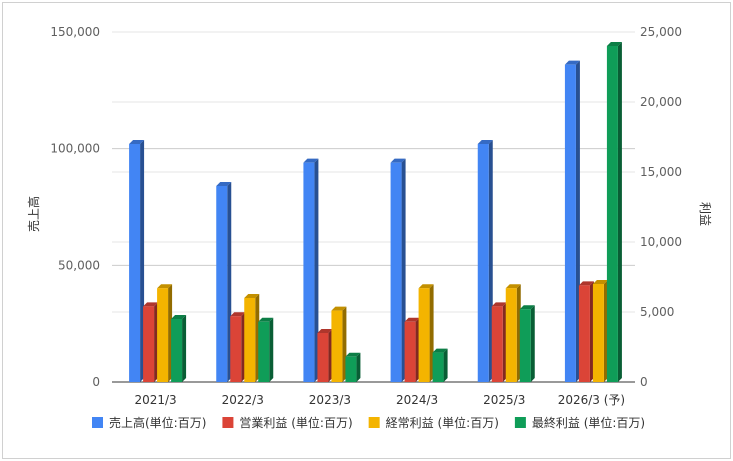 The width and height of the screenshot is (733, 461). Describe the element at coordinates (644, 382) in the screenshot. I see `right-tick-label: 0` at that location.